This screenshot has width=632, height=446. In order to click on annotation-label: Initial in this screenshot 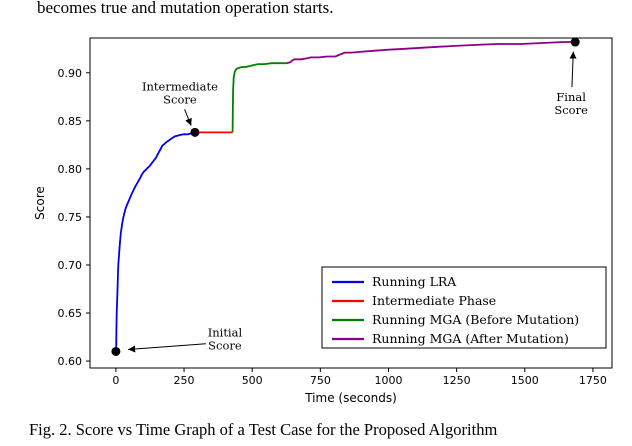, I will do `click(225, 332)`.